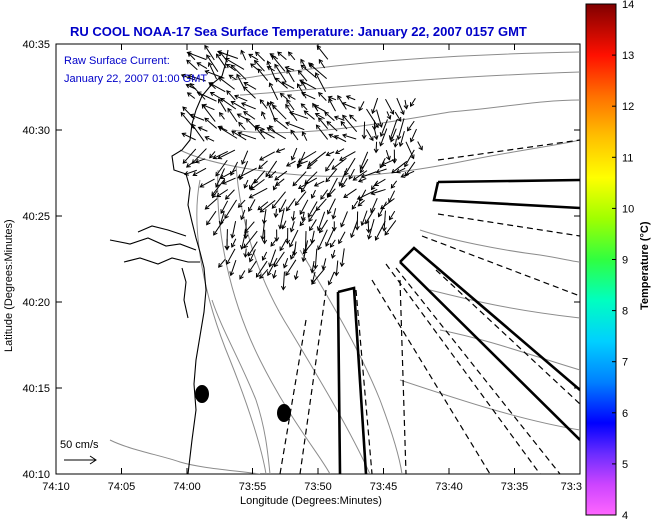 This screenshot has height=519, width=651. I want to click on current-time: January 22, 2007 01:00 GMT, so click(135, 79).